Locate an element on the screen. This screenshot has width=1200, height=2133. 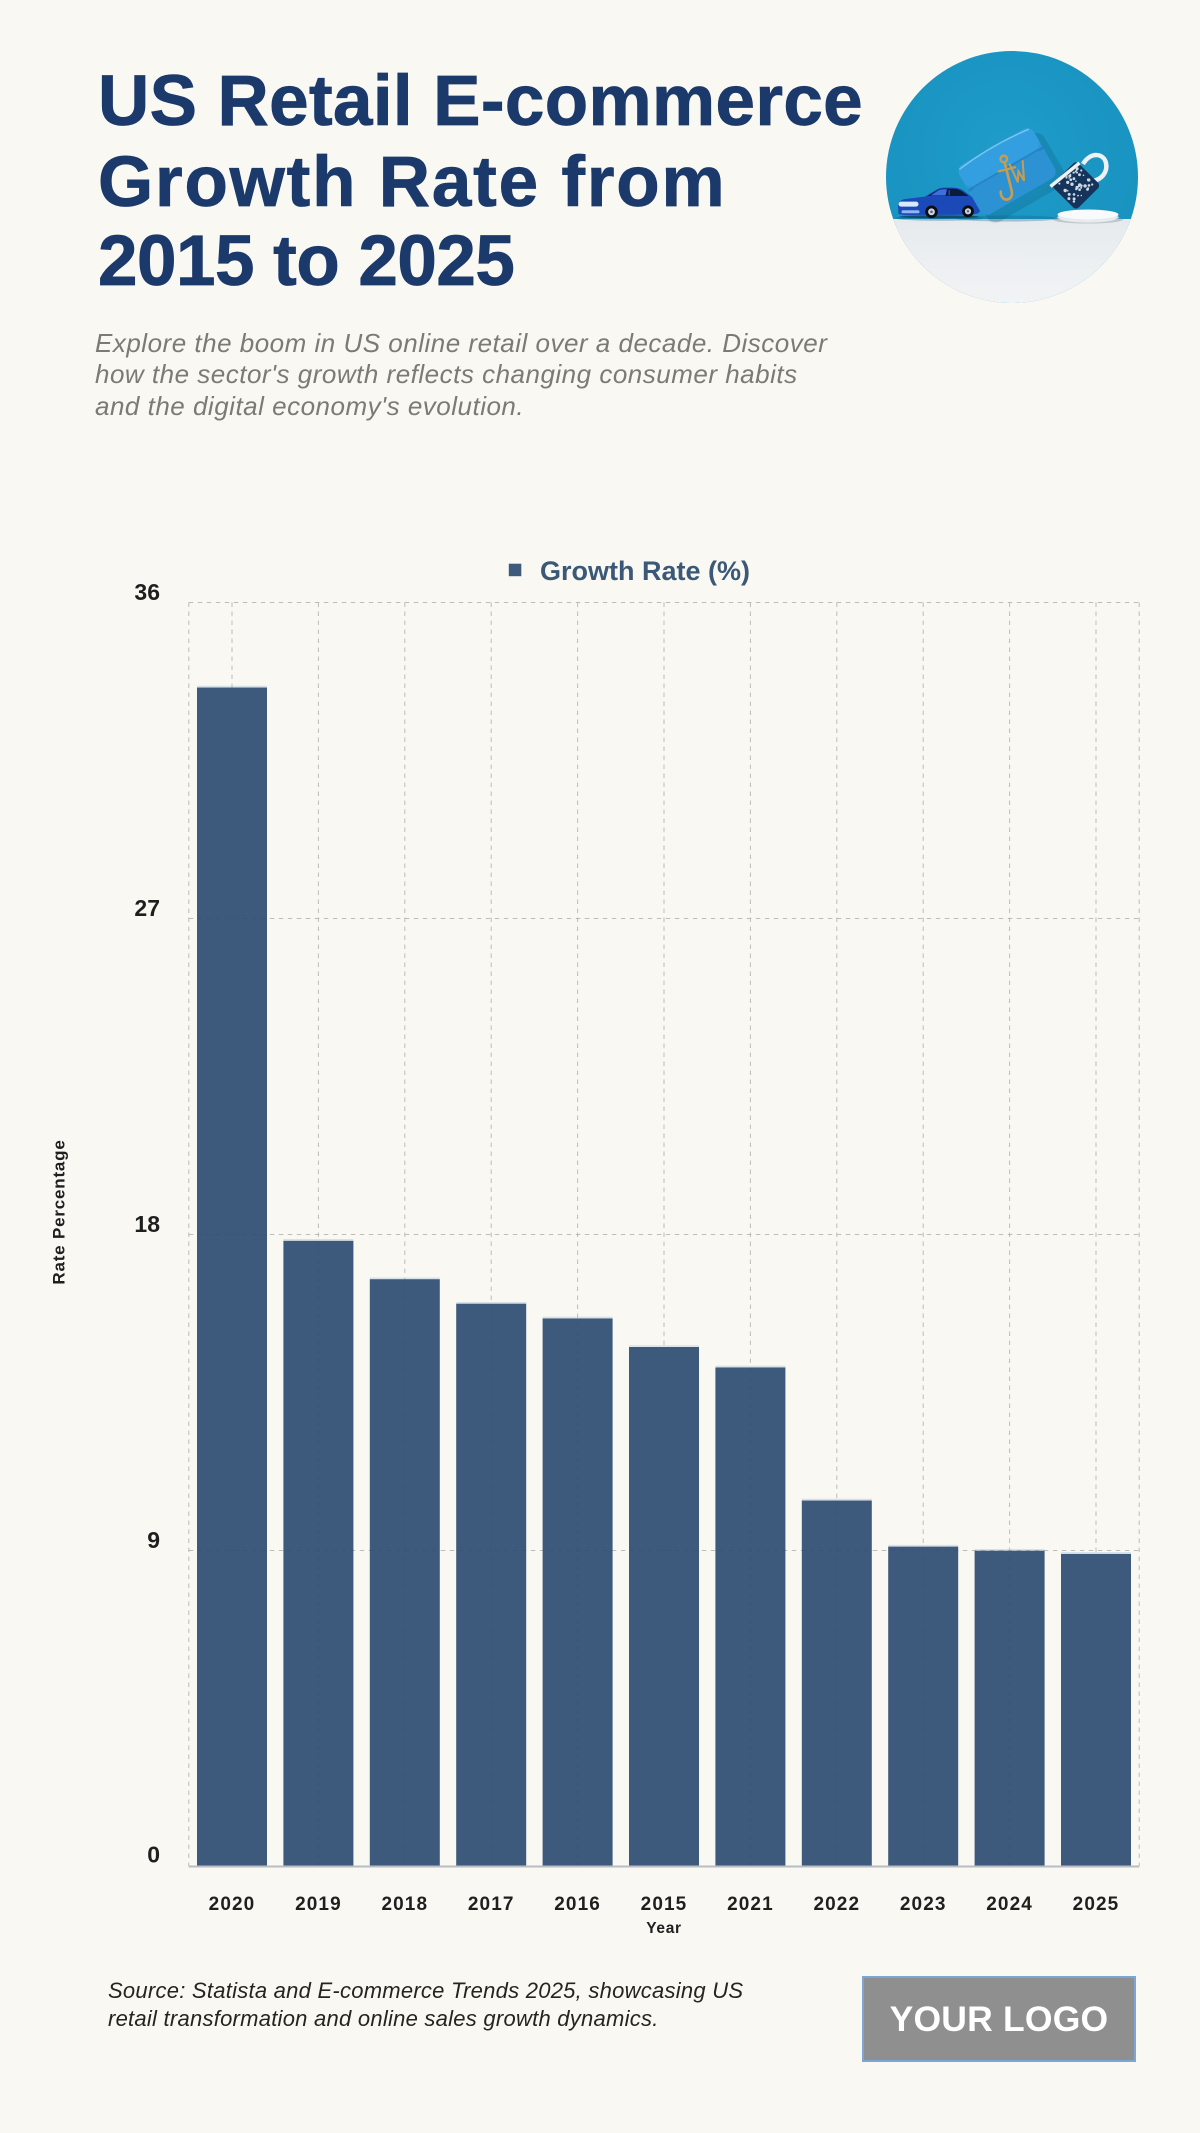
svg-text: 27 is located at coordinates (147, 908).